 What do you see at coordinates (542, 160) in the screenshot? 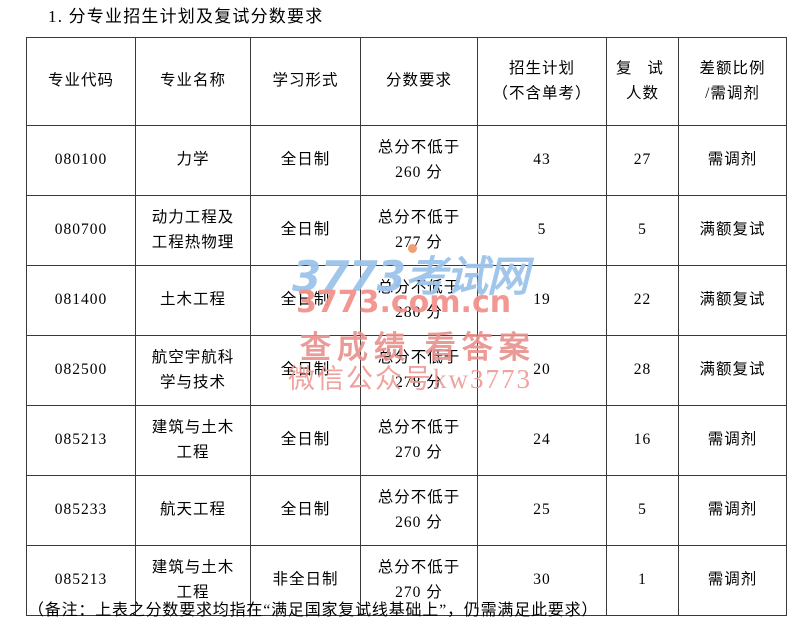
I see `cell-enrollment-plan: 43` at bounding box center [542, 160].